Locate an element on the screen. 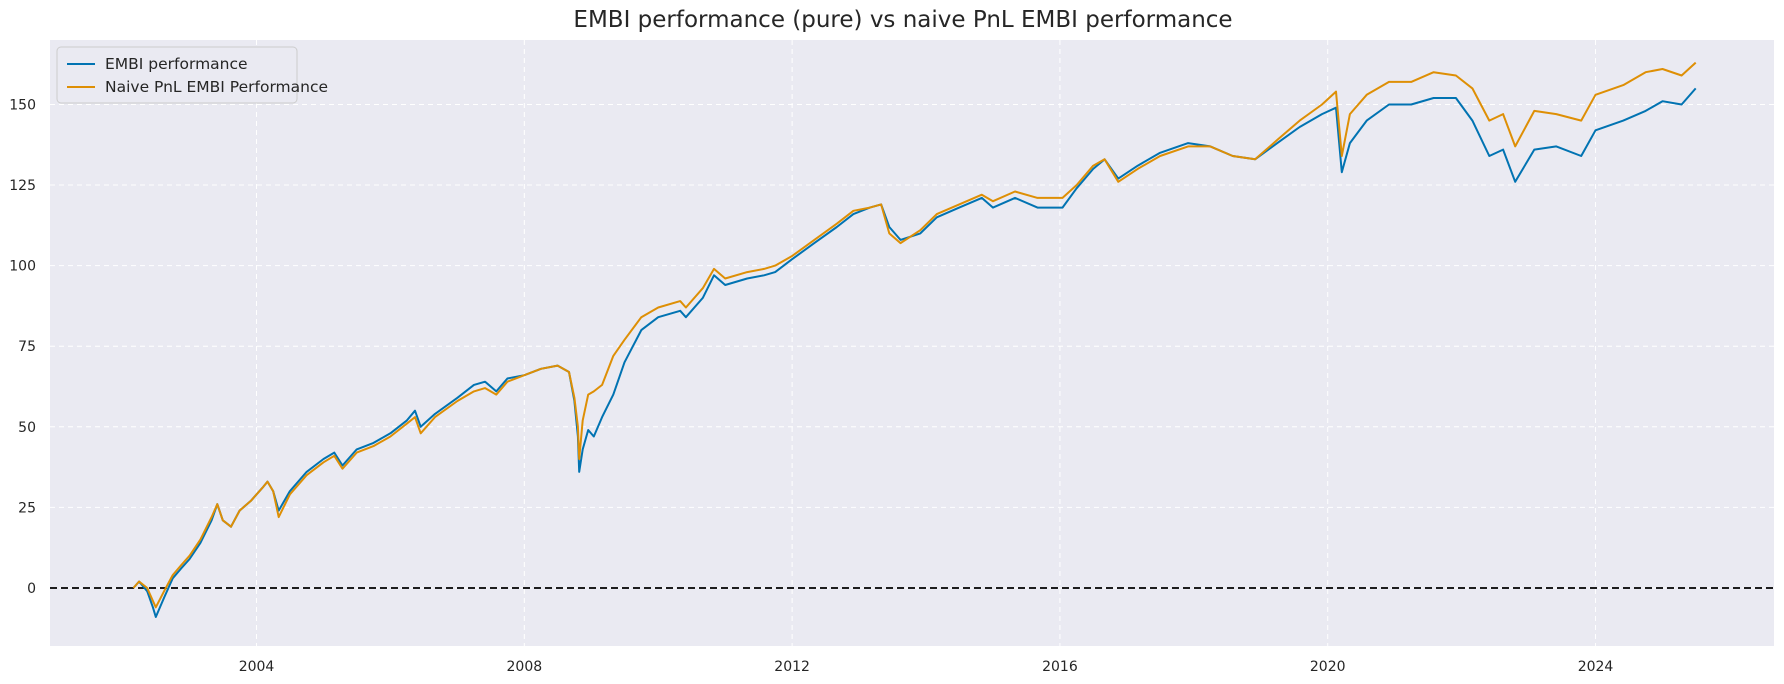 Image resolution: width=1784 pixels, height=684 pixels. x-axis-ticks: 2004 2008 2012 2016 2020 2024 is located at coordinates (926, 667).